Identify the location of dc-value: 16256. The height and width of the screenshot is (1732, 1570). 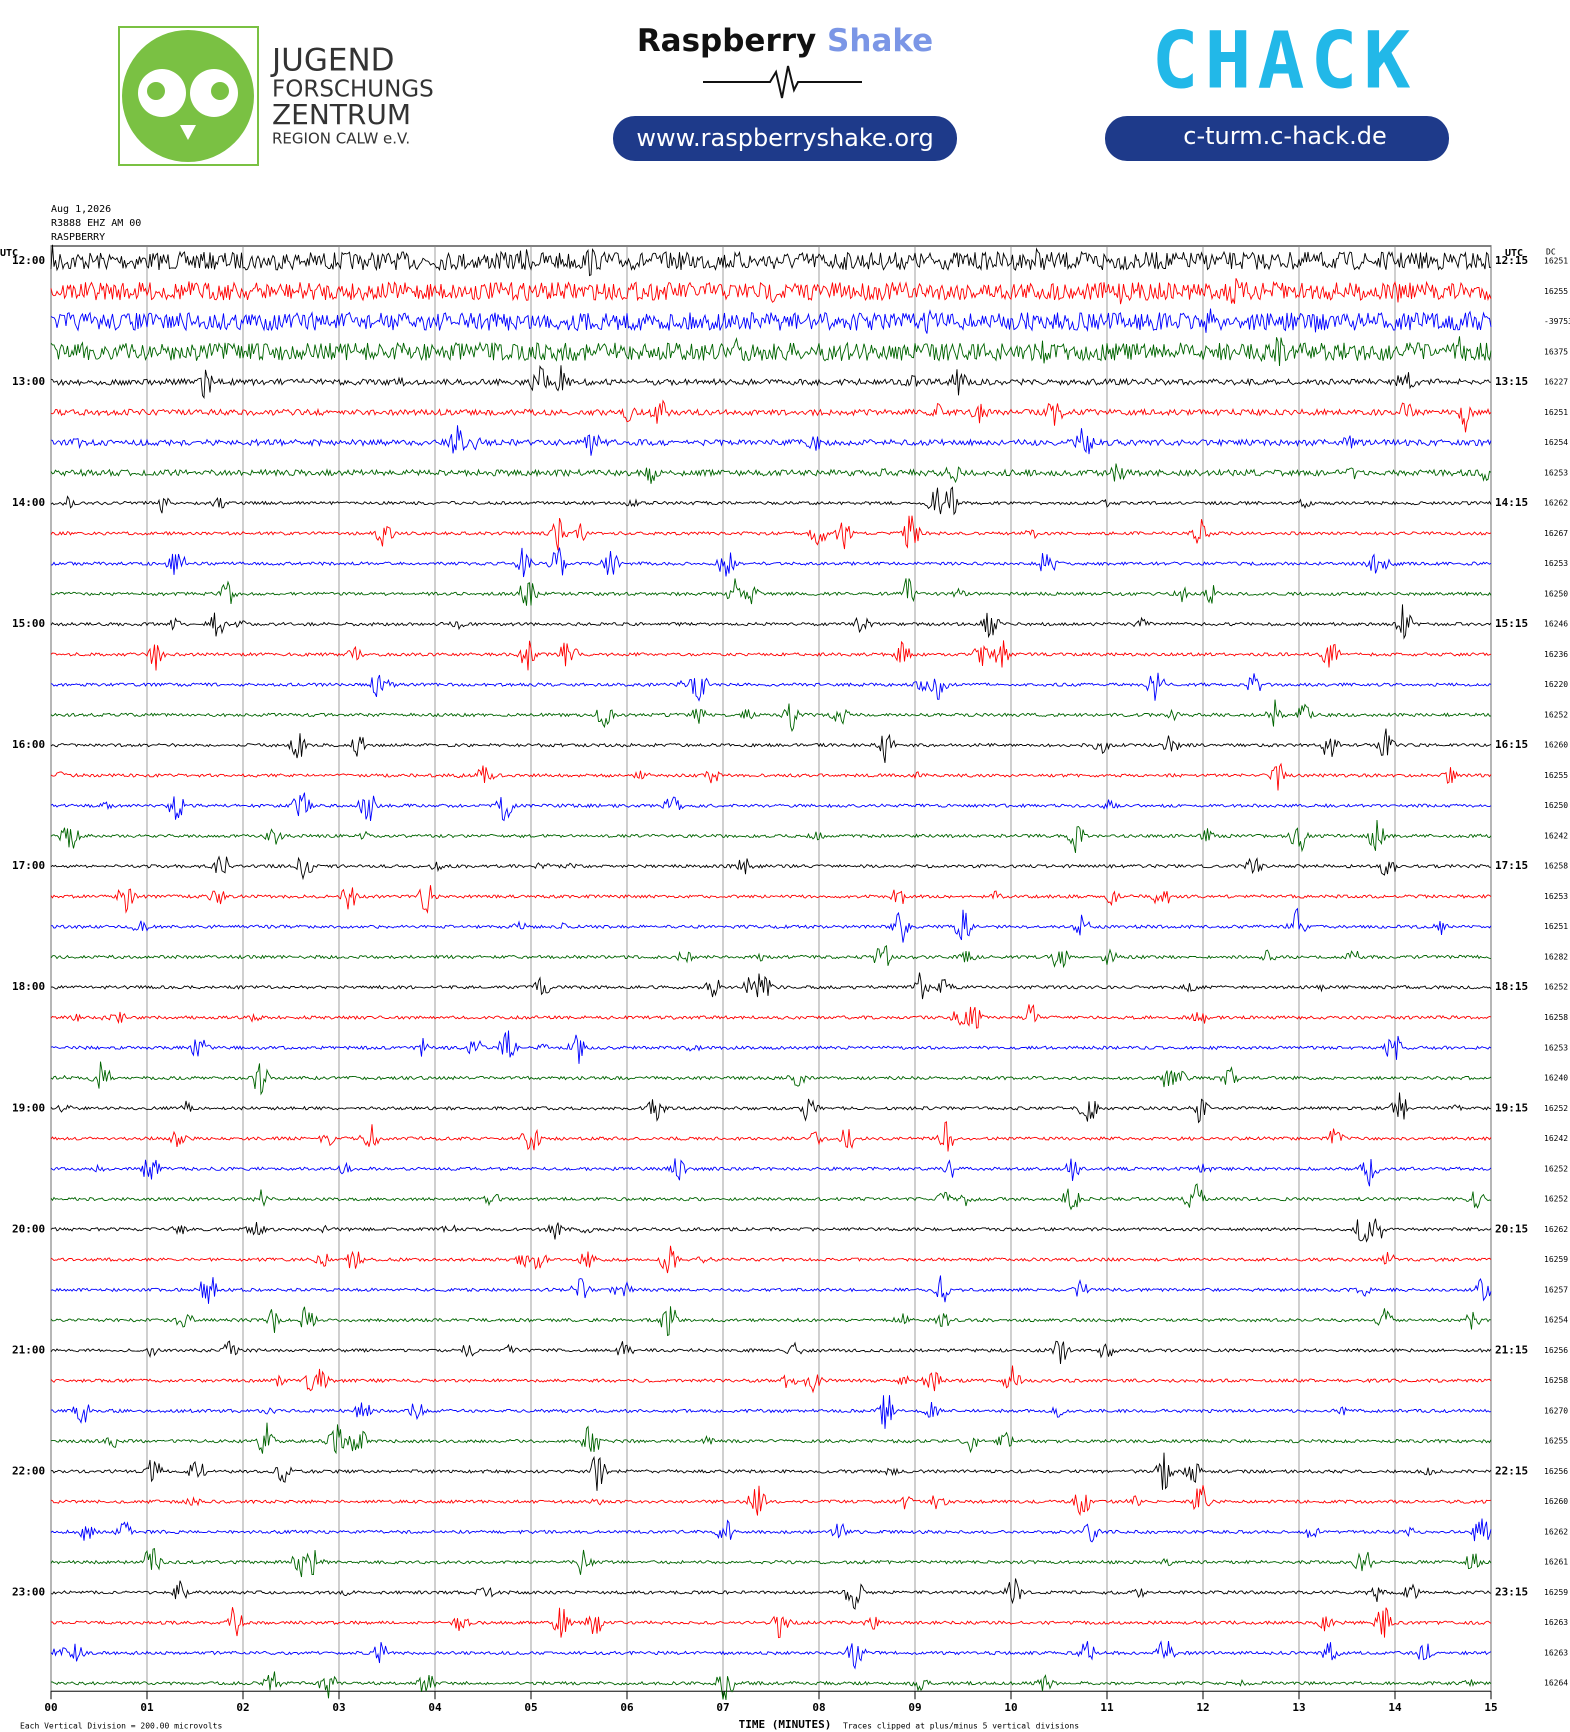
(1556, 1350).